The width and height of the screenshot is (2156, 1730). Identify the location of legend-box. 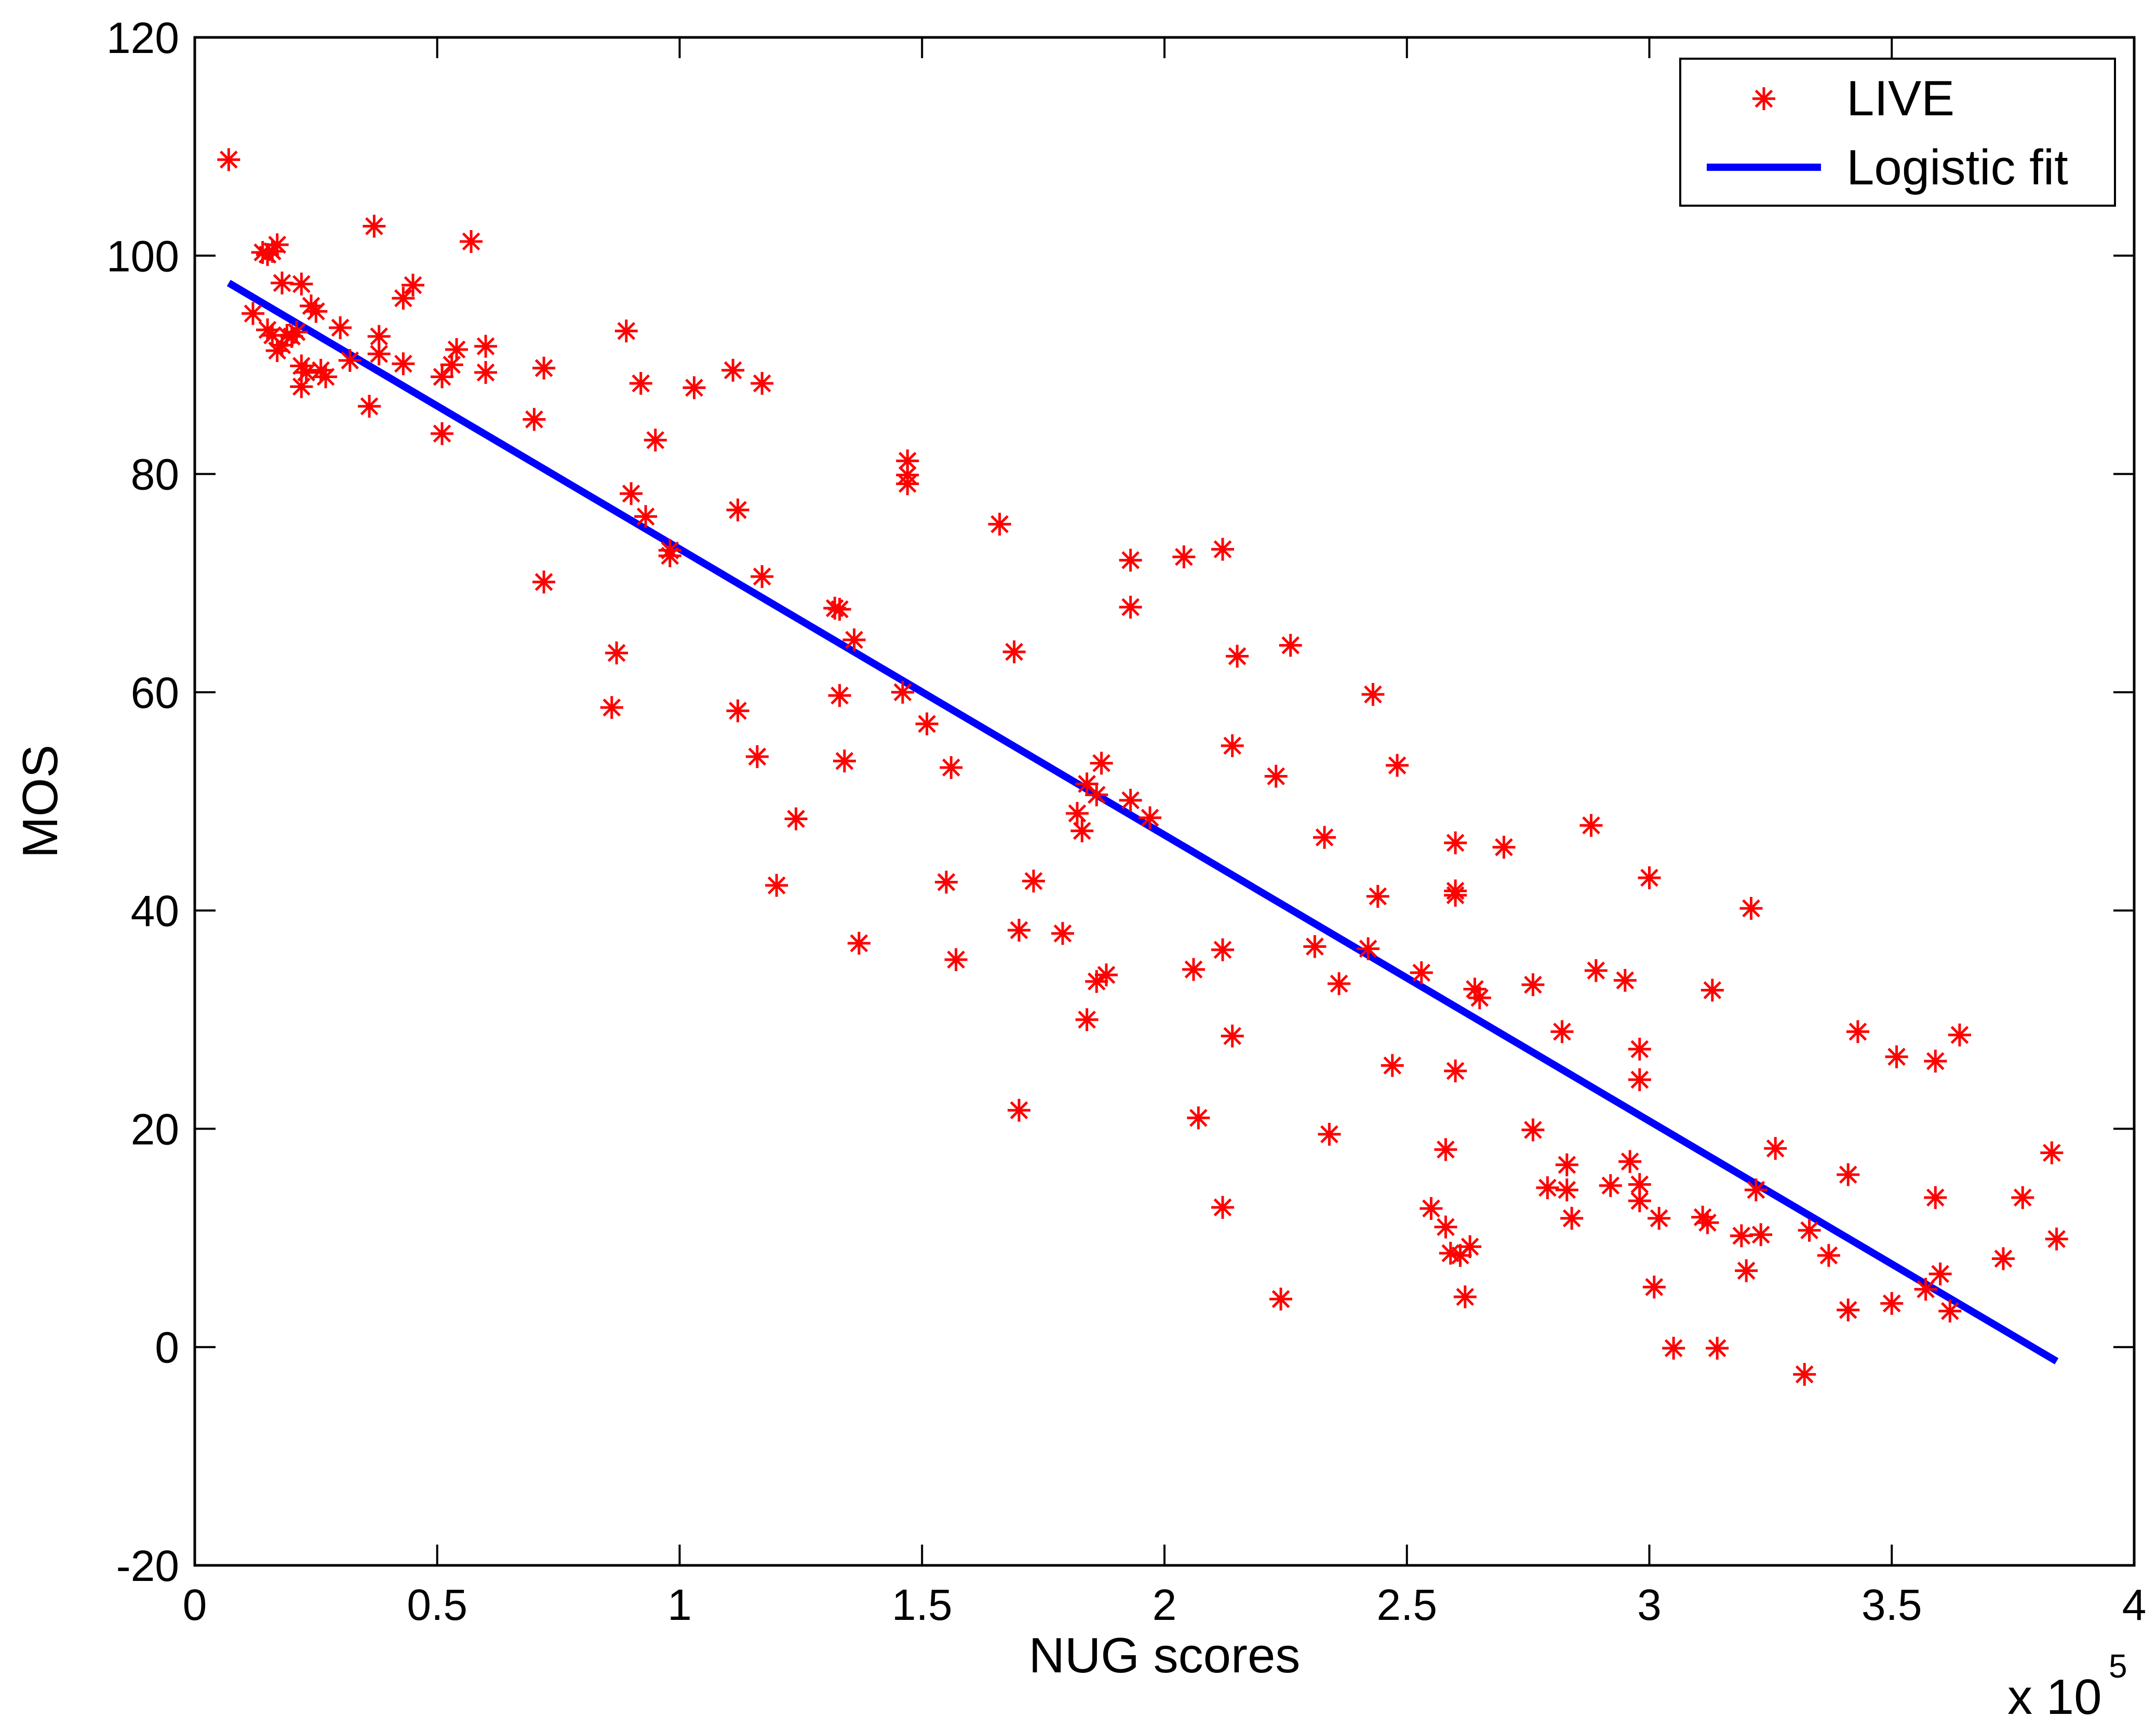
(1897, 132).